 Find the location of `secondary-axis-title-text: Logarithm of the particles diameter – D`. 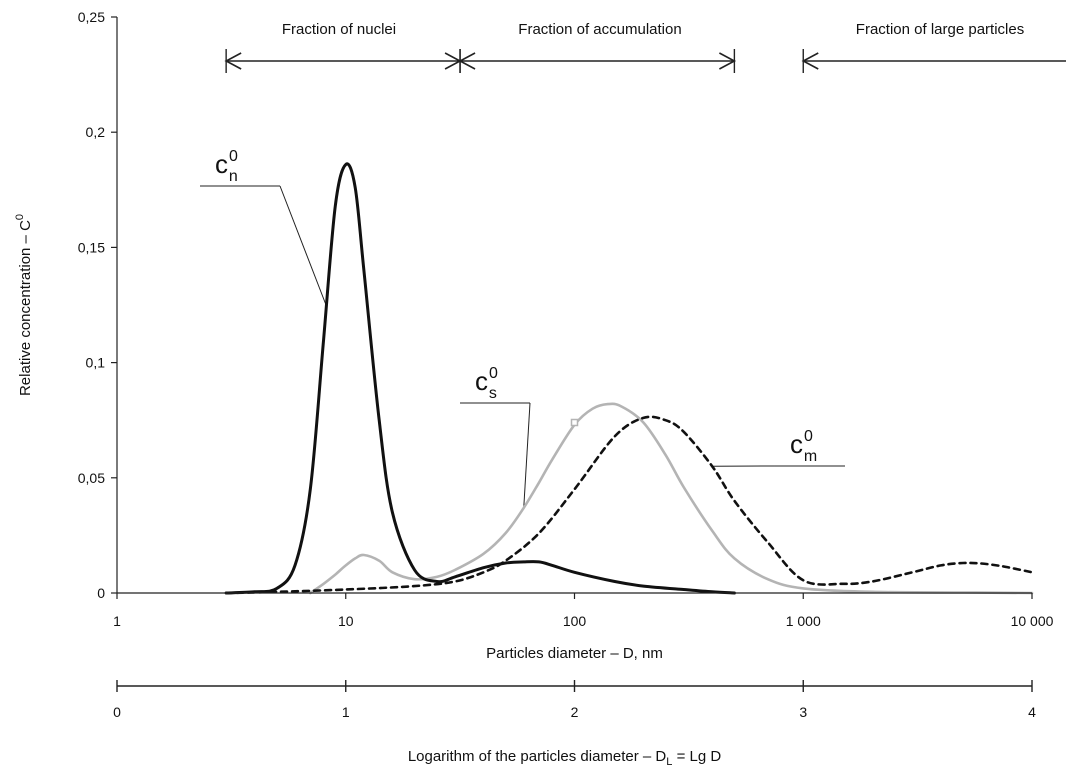

secondary-axis-title-text: Logarithm of the particles diameter – D is located at coordinates (537, 756).